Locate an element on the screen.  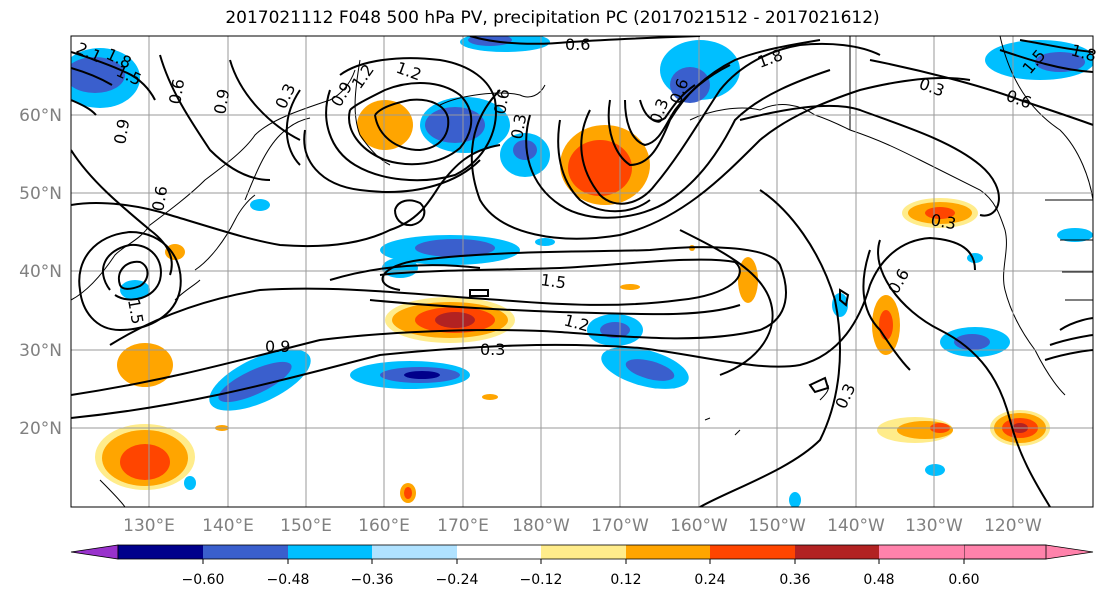
lon-label: 150°W is located at coordinates (777, 526).